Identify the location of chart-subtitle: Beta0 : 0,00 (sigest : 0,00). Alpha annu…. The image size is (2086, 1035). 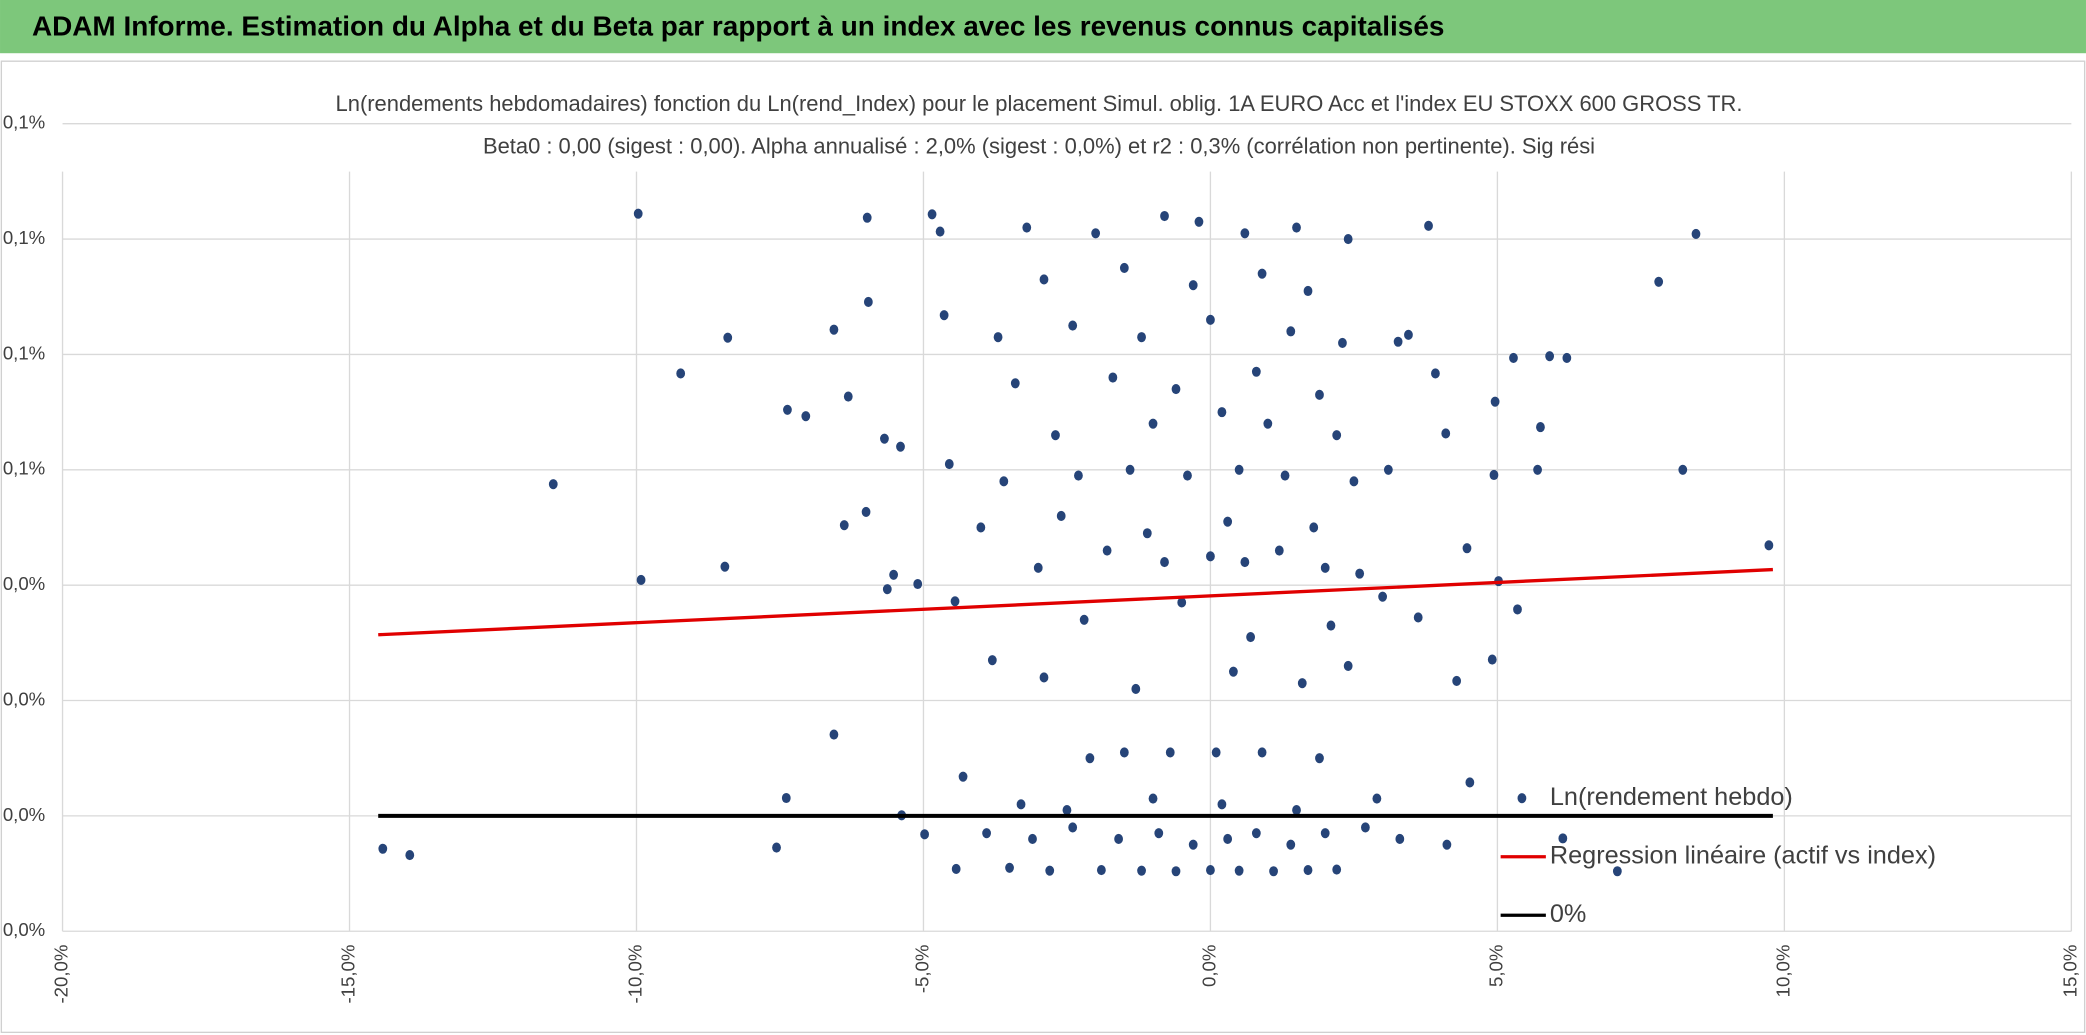
(1039, 145).